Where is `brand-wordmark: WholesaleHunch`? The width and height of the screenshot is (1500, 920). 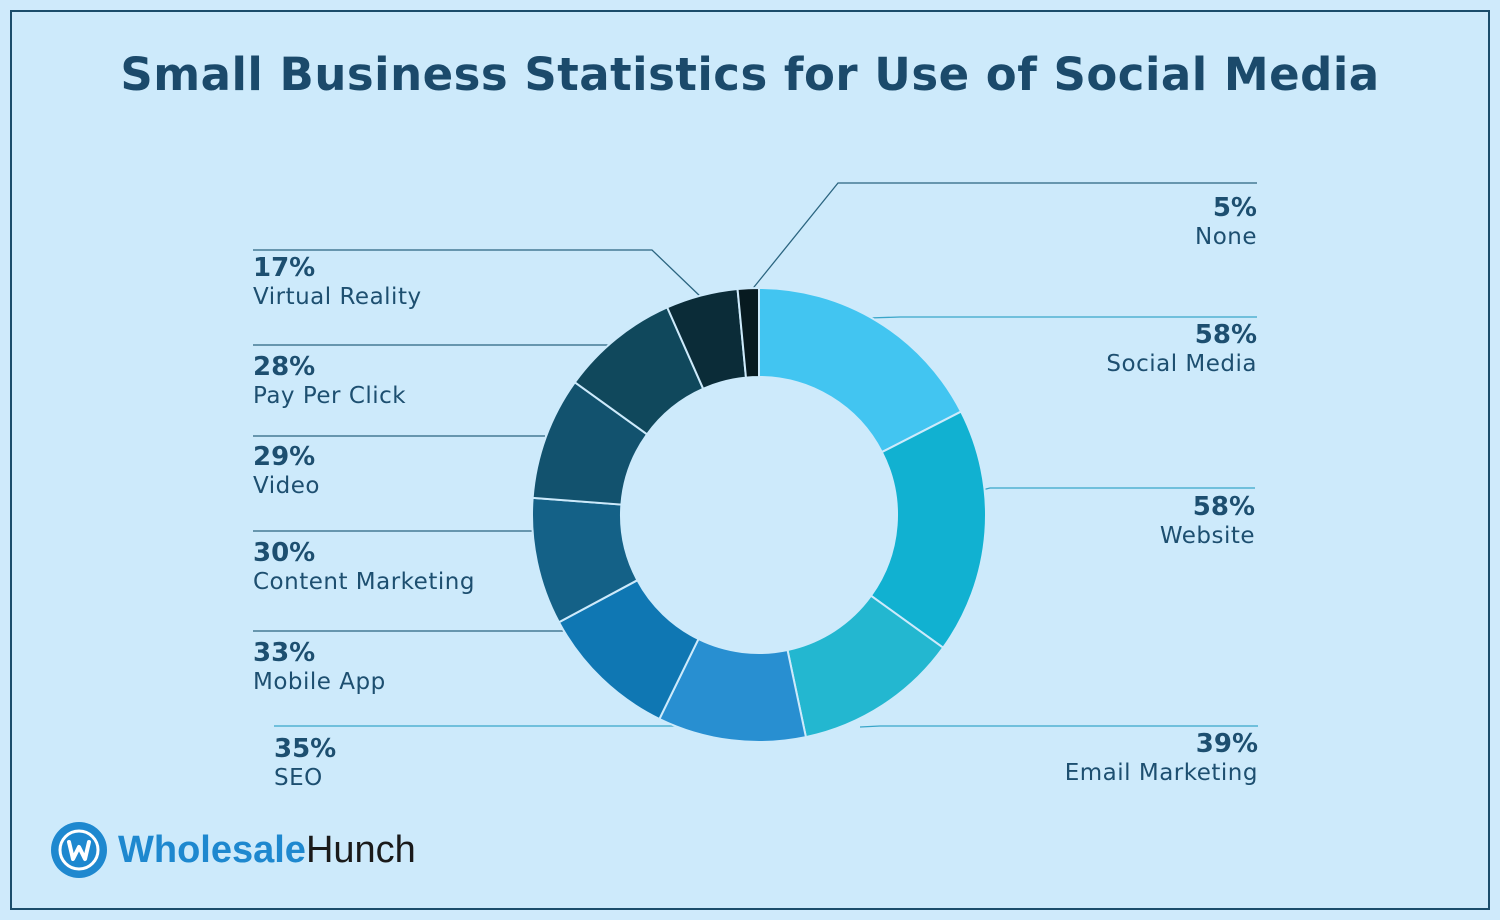
brand-wordmark: WholesaleHunch is located at coordinates (267, 850).